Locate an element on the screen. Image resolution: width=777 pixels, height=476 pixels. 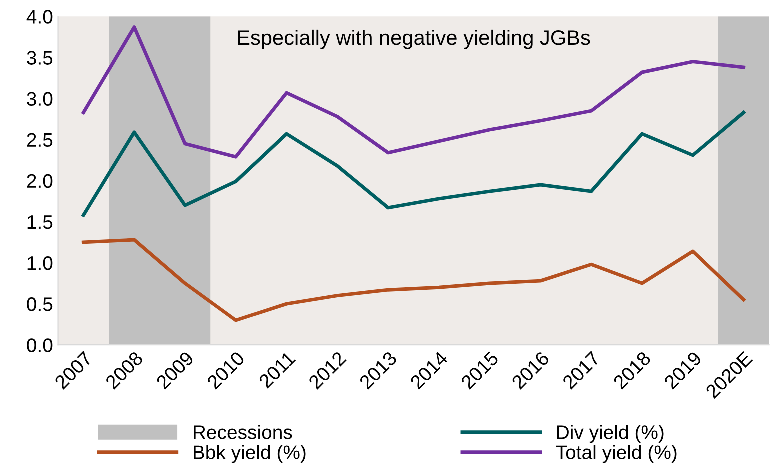
y-tick-label: 3.0 is located at coordinates (40, 99).